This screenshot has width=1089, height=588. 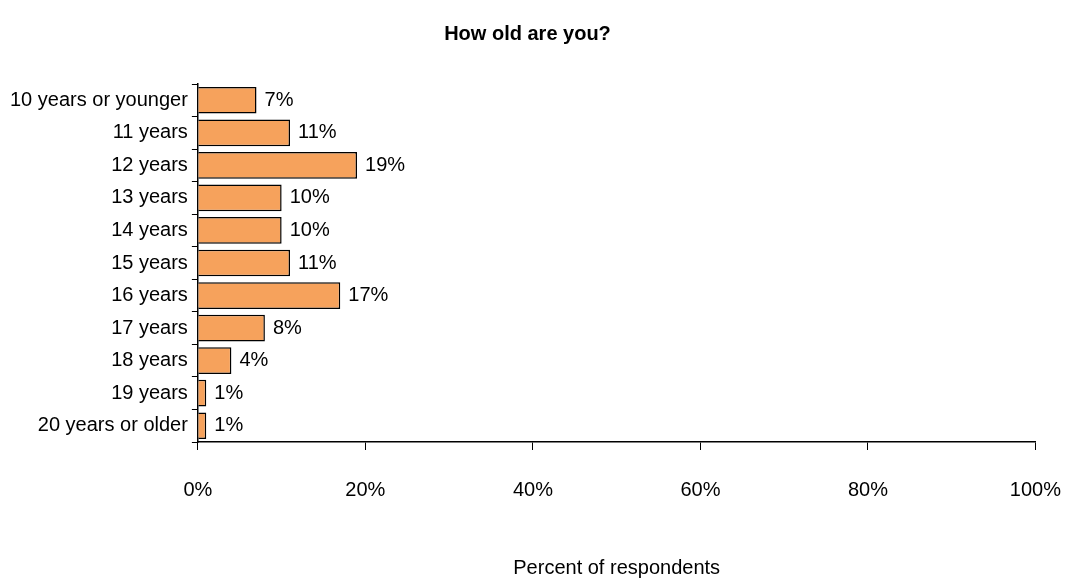 What do you see at coordinates (149, 326) in the screenshot?
I see `y-tick-label: 17 years` at bounding box center [149, 326].